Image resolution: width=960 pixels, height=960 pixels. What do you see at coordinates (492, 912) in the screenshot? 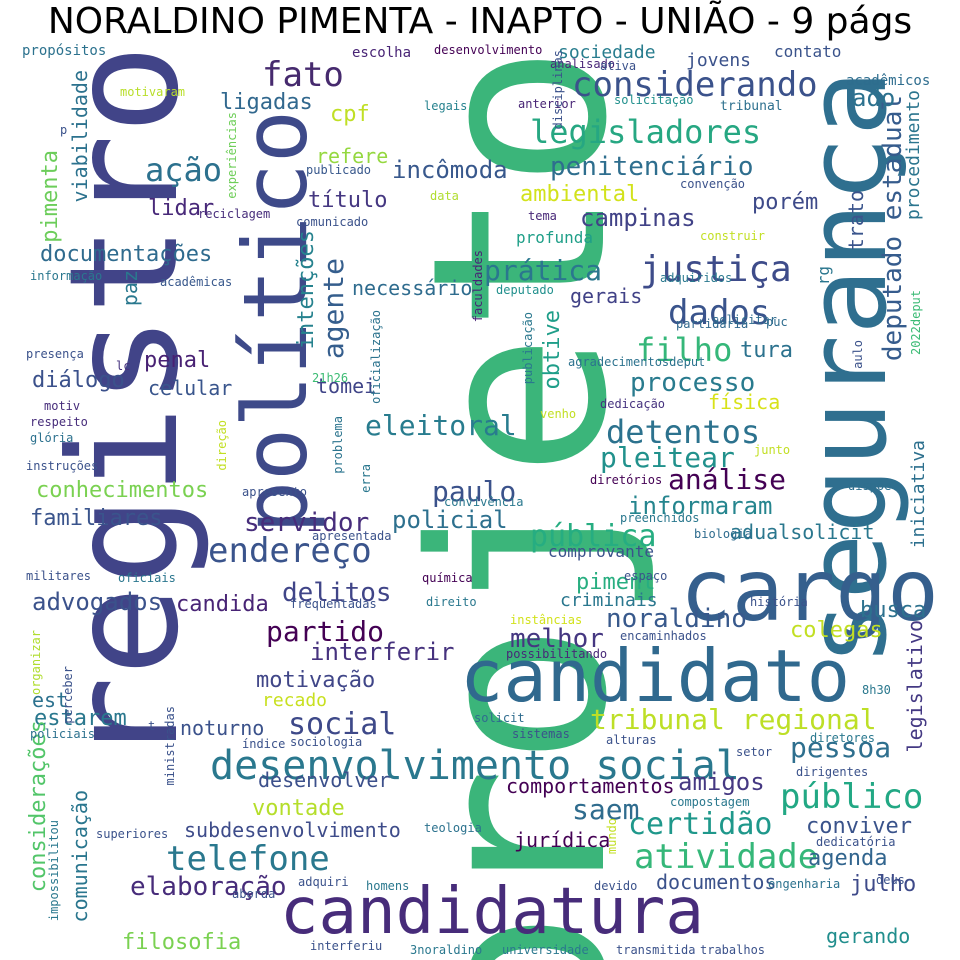
I see `cloud-word: candidatura` at bounding box center [492, 912].